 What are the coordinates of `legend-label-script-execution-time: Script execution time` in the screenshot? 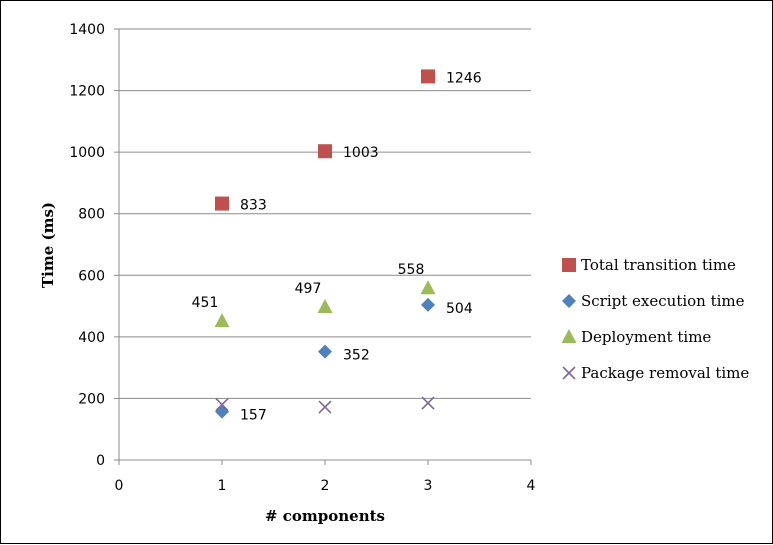 It's located at (663, 301).